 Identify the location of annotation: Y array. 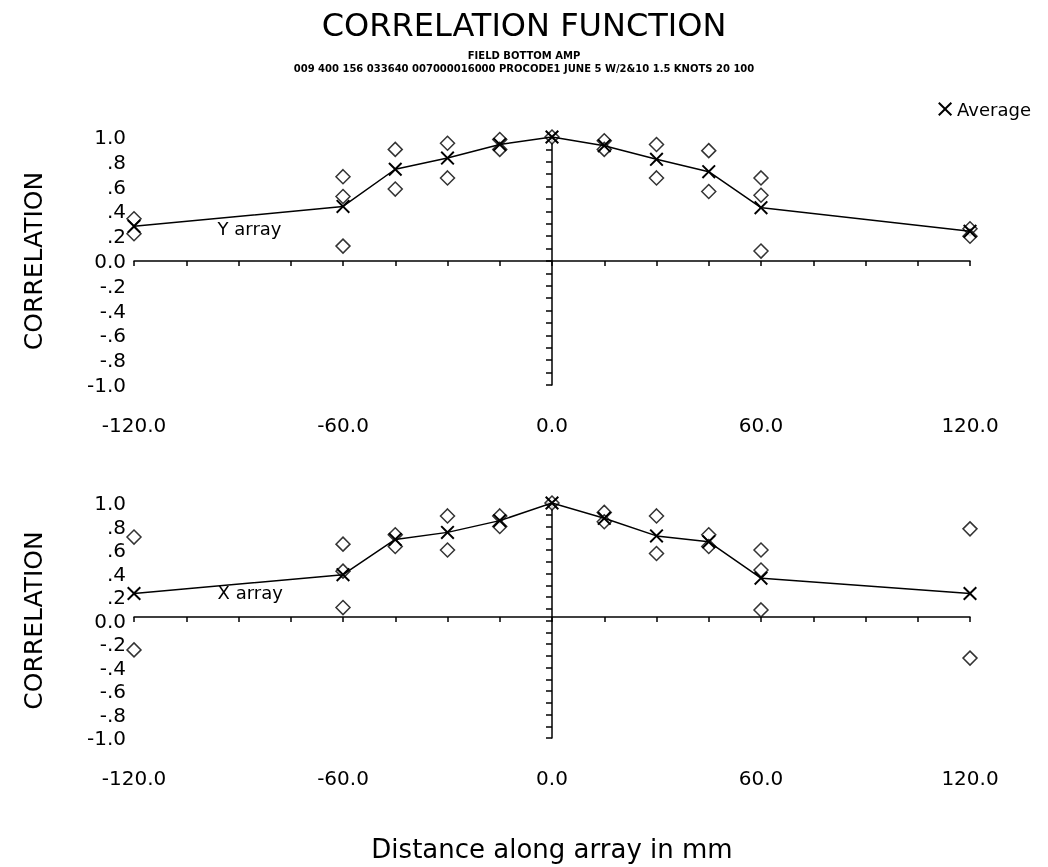
(249, 229).